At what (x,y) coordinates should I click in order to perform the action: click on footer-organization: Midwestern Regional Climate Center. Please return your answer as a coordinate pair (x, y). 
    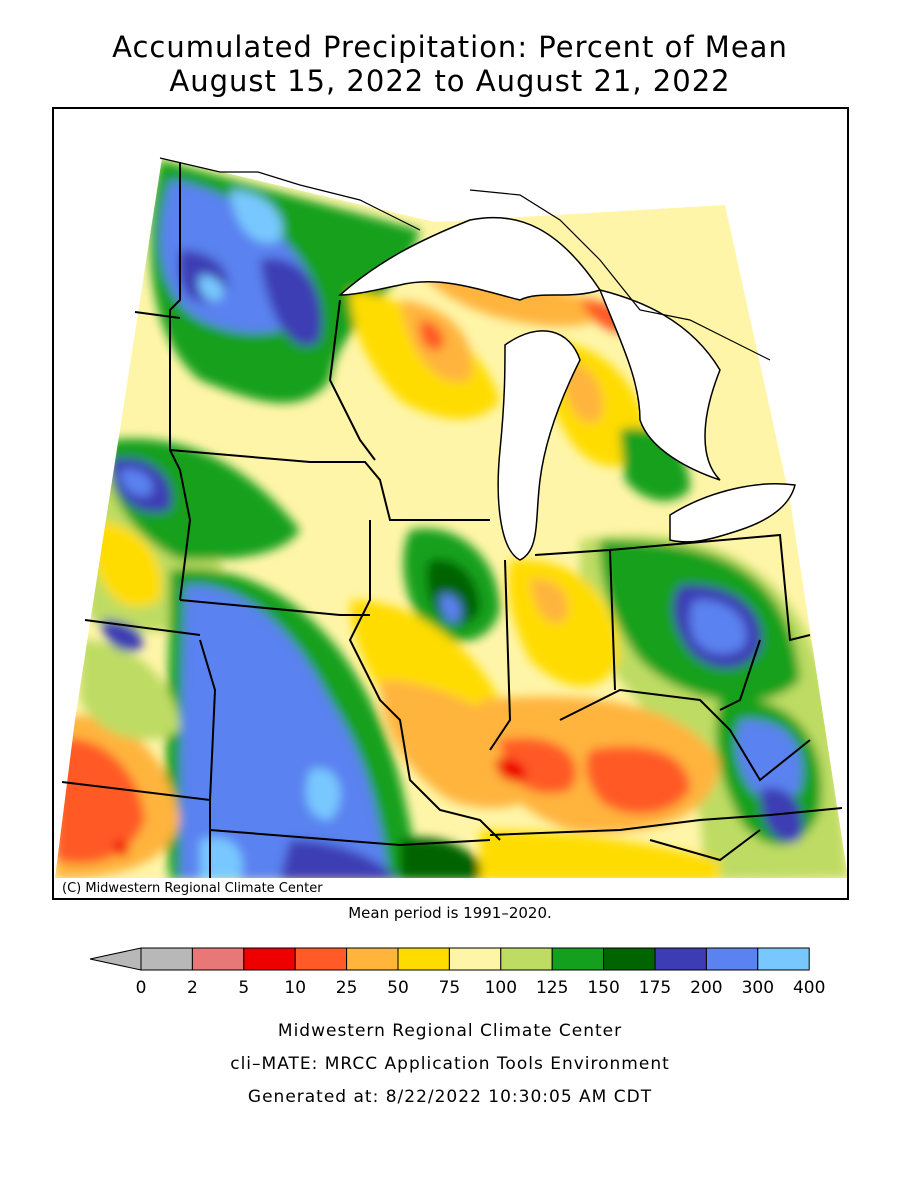
    Looking at the image, I should click on (450, 1031).